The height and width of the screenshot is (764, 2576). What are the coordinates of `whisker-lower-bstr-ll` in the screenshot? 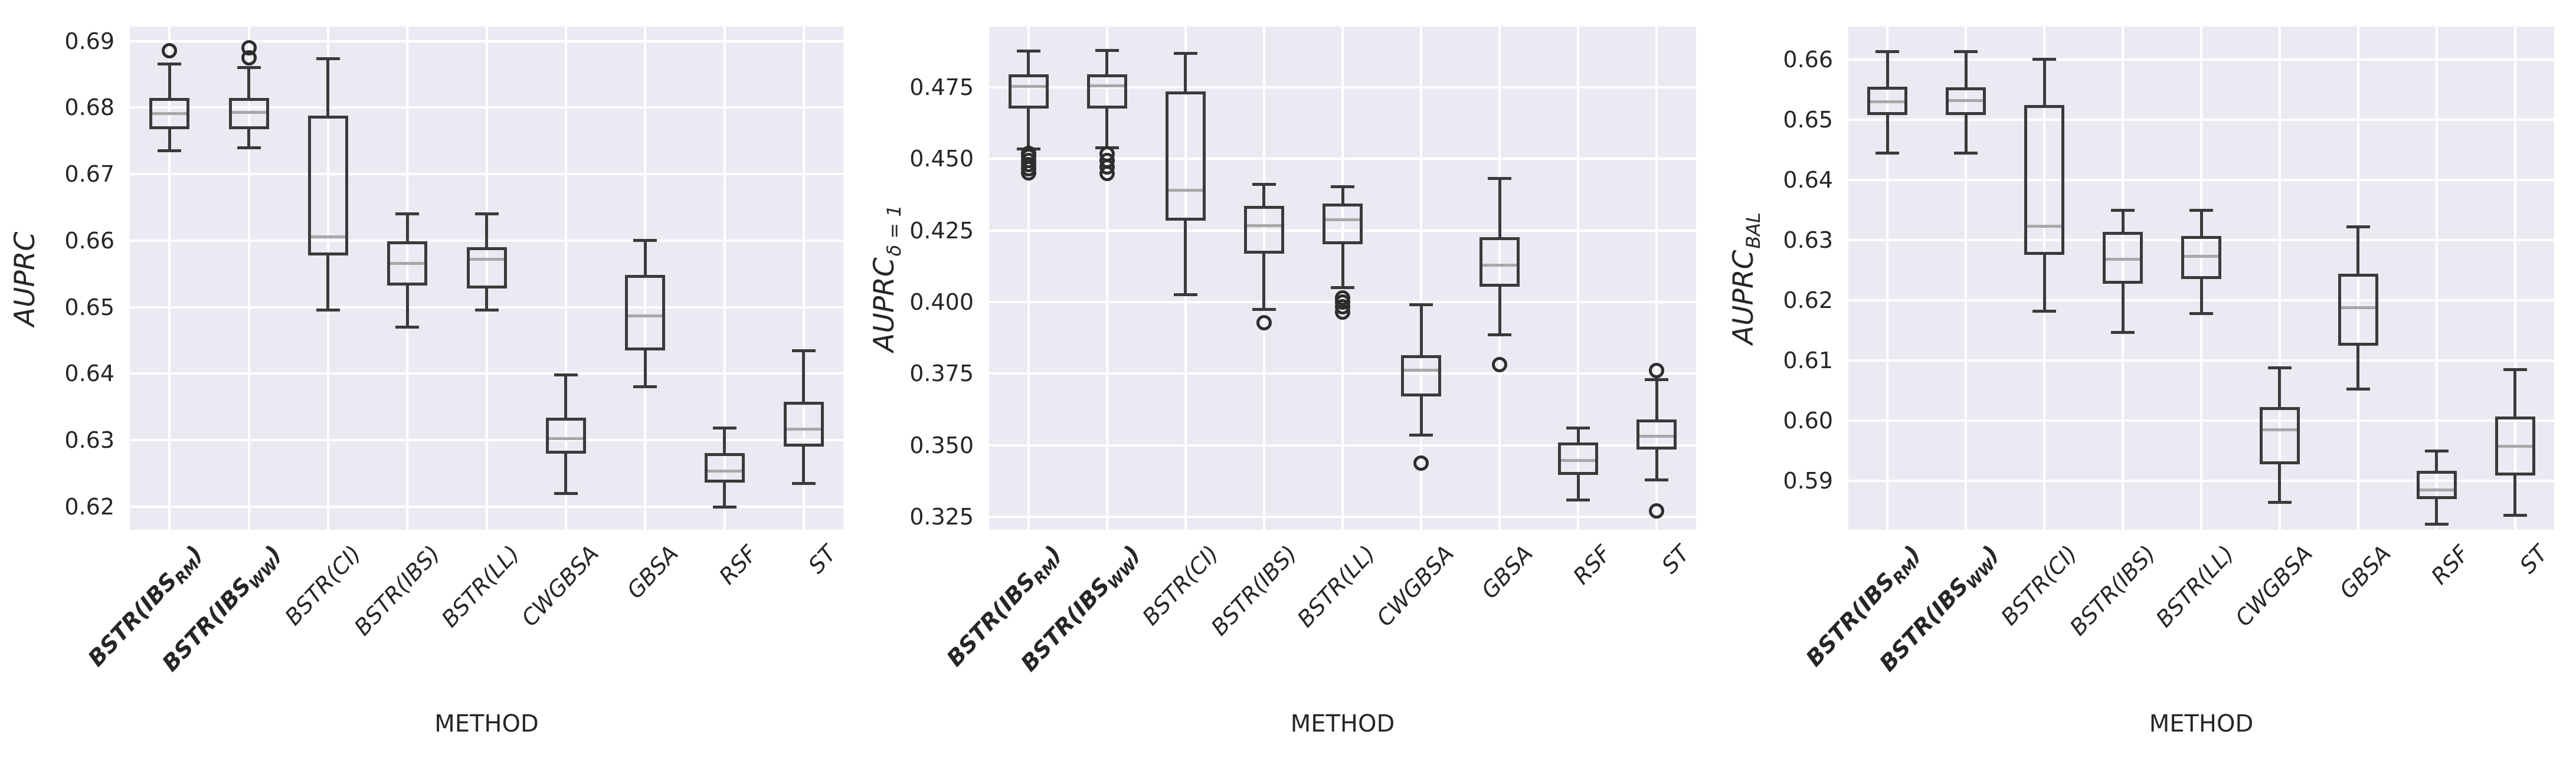 It's located at (1343, 265).